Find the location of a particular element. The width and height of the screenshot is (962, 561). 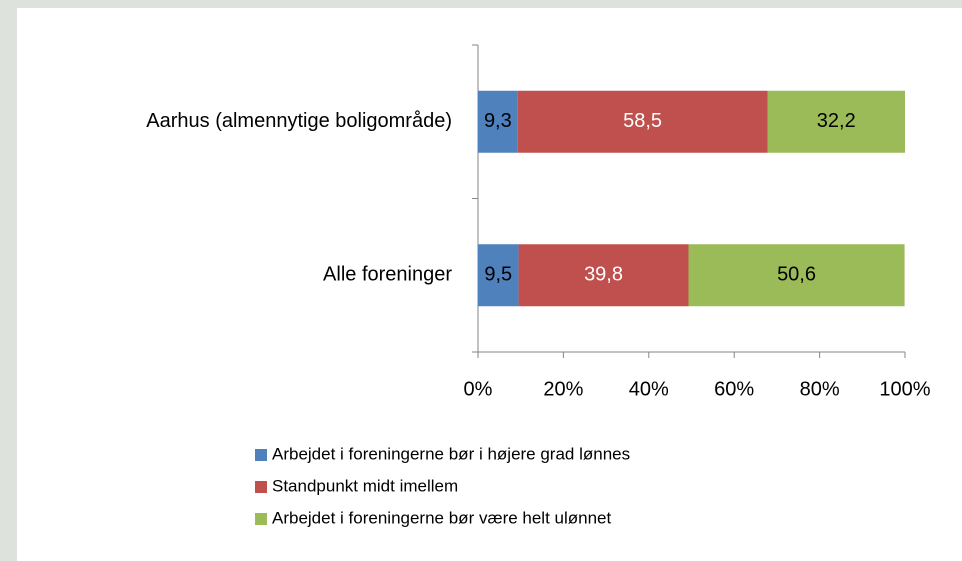

y-tick-label: Alle foreninger is located at coordinates (387, 275).